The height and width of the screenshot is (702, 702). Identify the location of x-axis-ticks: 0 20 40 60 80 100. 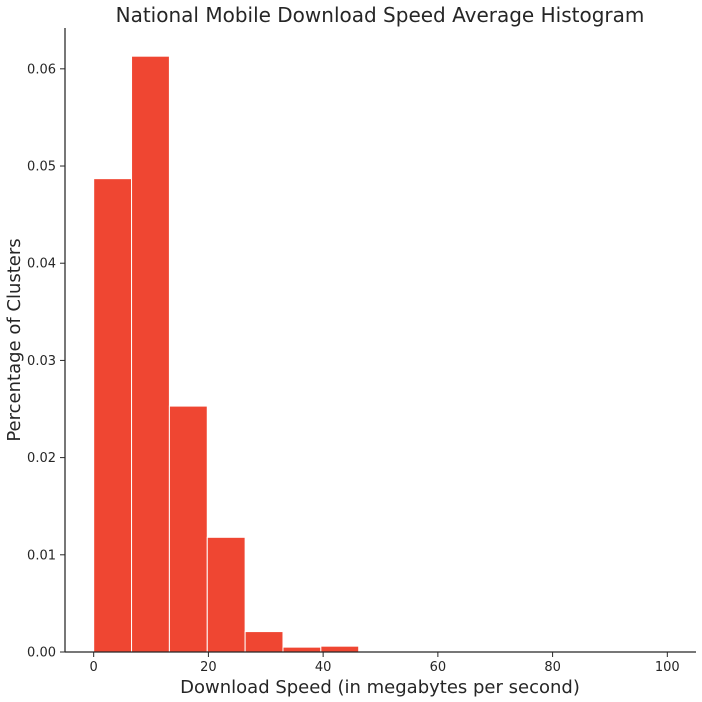
(385, 663).